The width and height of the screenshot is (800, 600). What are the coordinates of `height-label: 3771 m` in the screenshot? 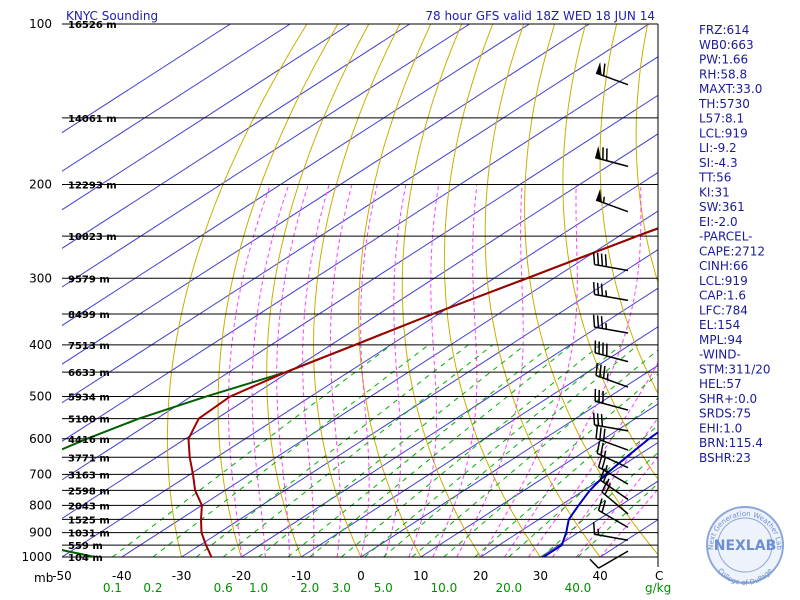 It's located at (89, 458).